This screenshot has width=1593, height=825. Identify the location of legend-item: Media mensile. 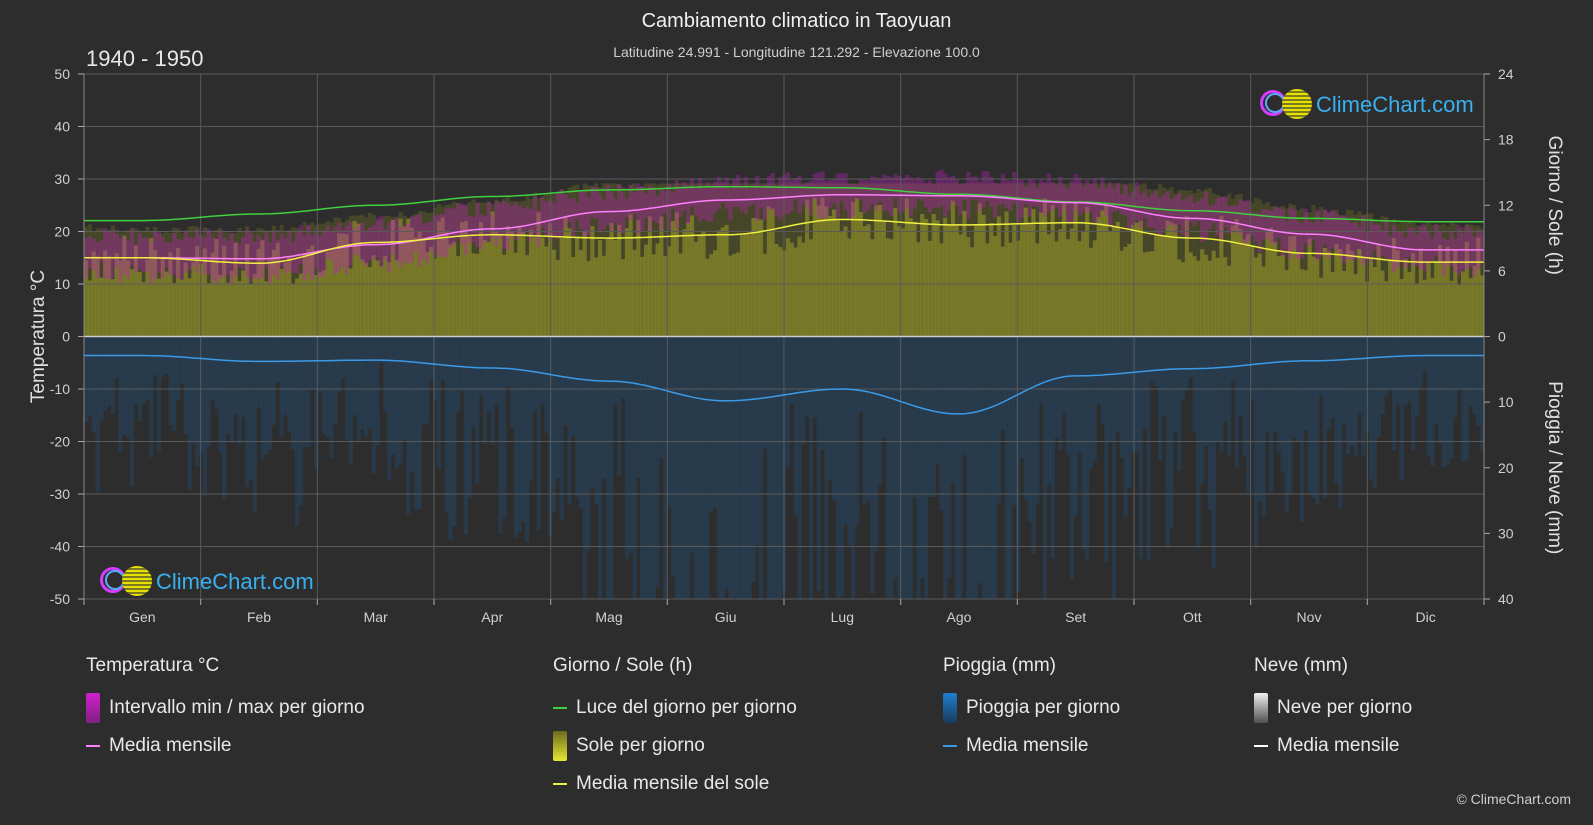
(1031, 746).